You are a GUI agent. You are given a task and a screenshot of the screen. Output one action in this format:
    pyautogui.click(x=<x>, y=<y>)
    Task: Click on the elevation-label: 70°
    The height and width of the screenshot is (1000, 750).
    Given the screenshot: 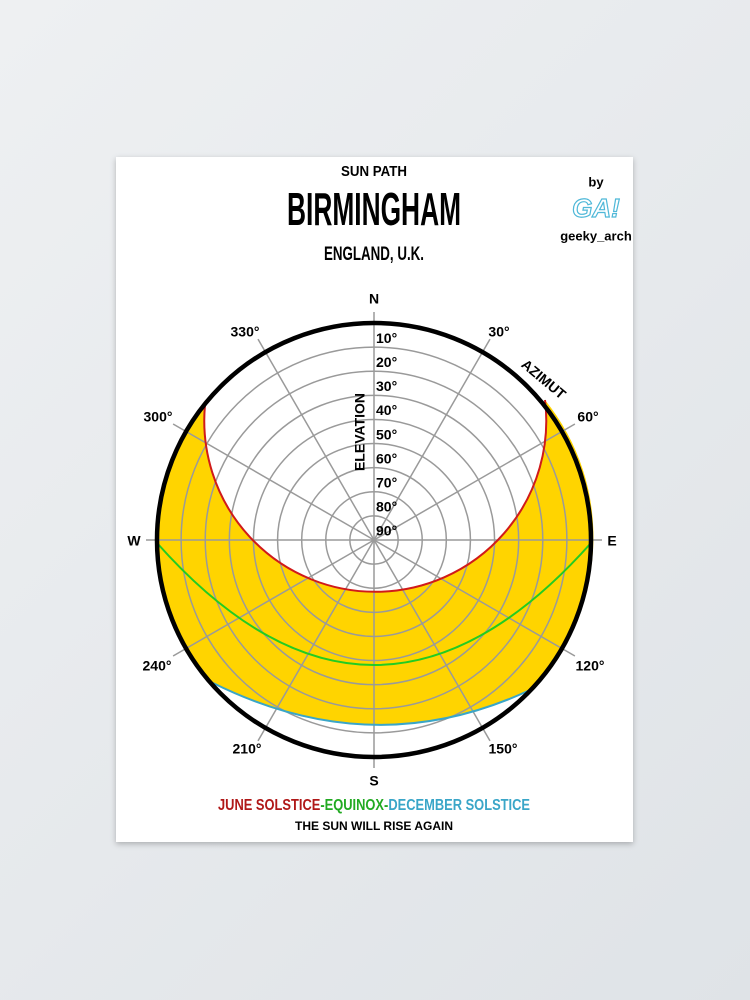 What is the action you would take?
    pyautogui.click(x=386, y=482)
    